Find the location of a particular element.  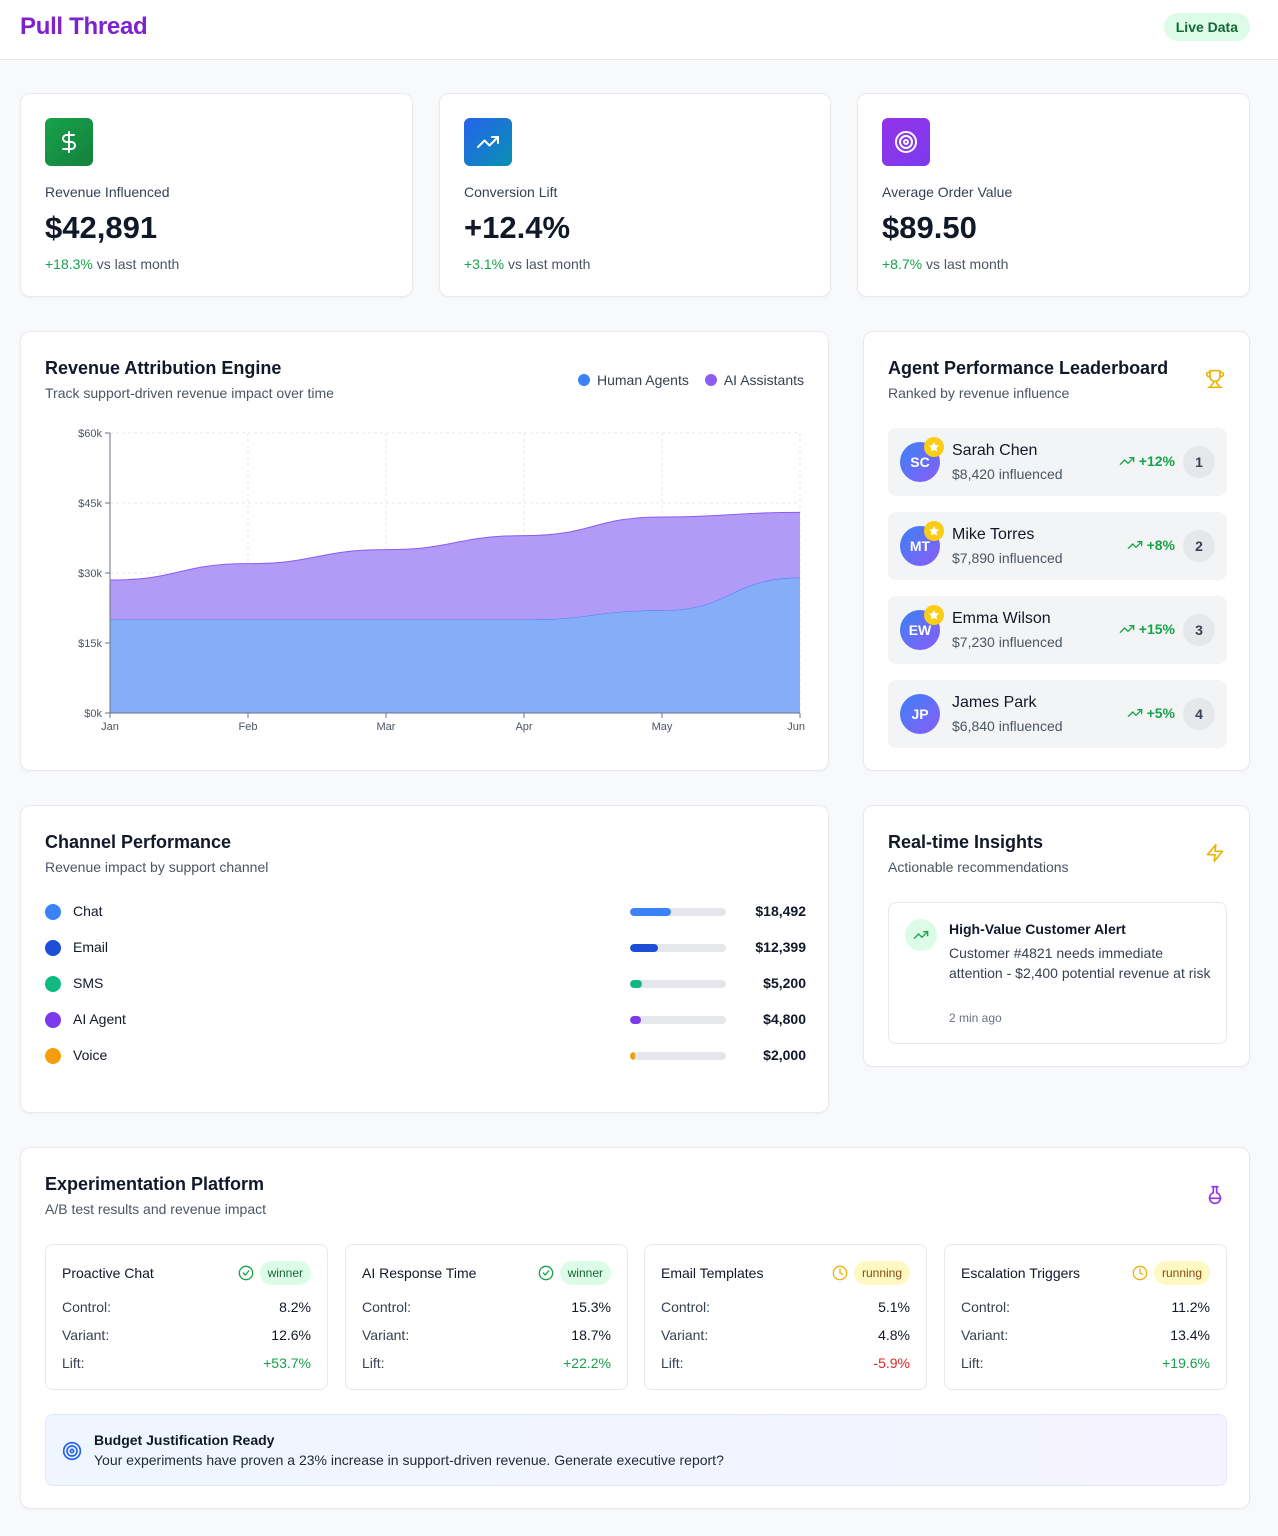

agent-amount: $7,230 influenced is located at coordinates (1007, 642).